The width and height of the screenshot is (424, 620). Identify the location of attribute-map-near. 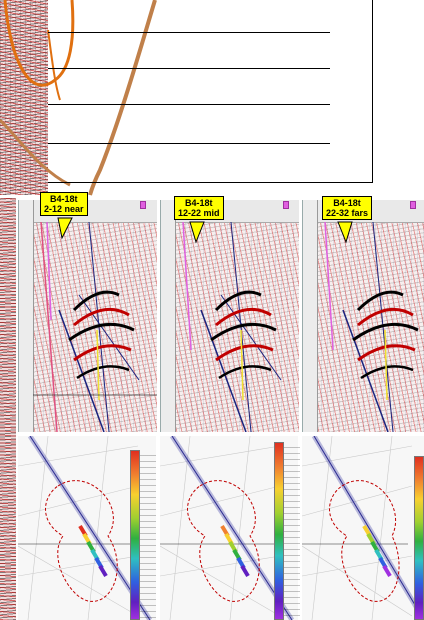
(87, 528).